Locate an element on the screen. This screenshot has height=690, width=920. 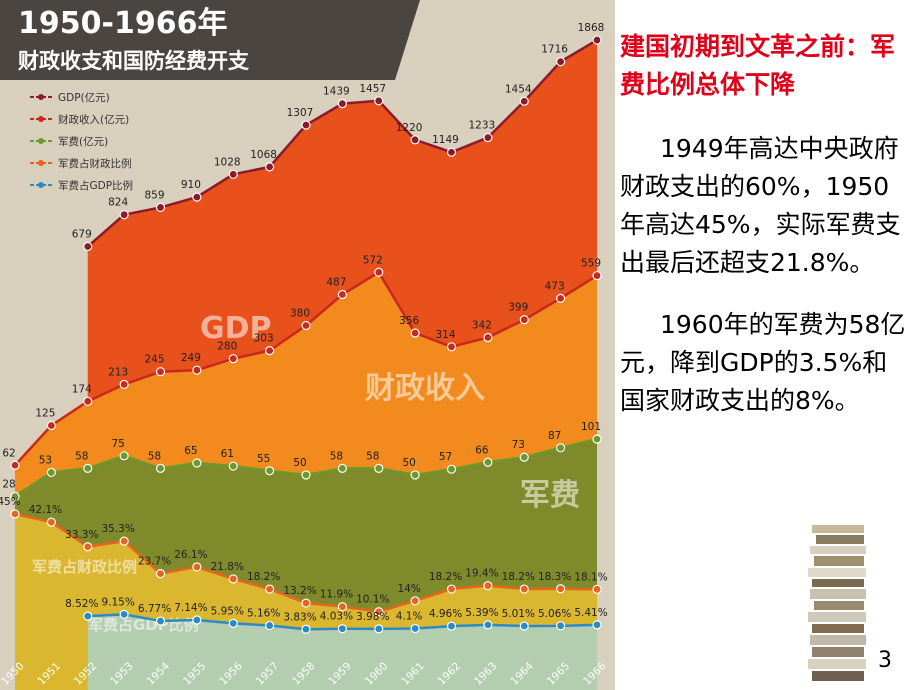
data-label: 50 is located at coordinates (408, 463).